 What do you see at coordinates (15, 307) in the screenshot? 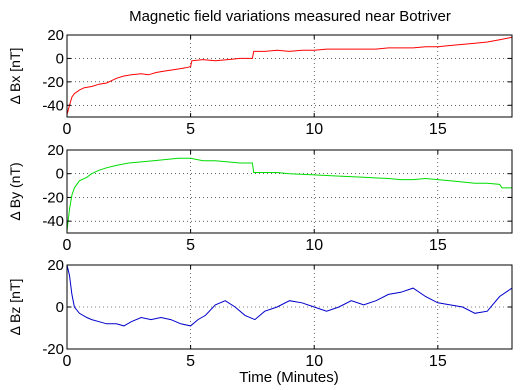
I see `y-axis-label: Δ Bz [nT]` at bounding box center [15, 307].